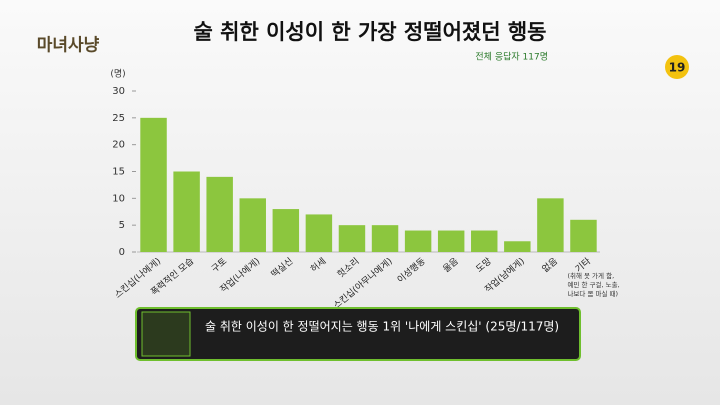 The width and height of the screenshot is (720, 405). I want to click on subtitle: 전체 응답자 117명, so click(511, 57).